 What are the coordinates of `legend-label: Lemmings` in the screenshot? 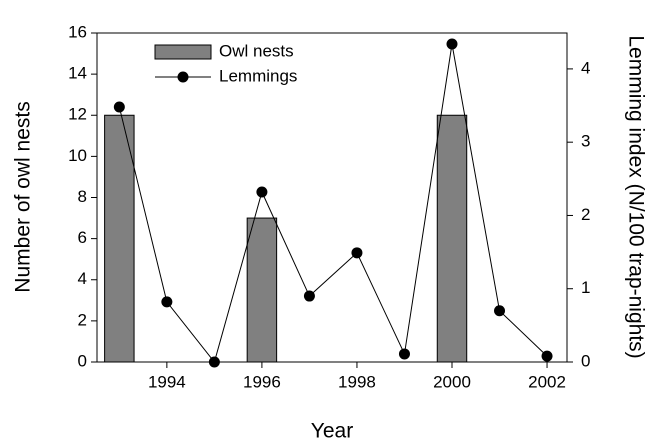 It's located at (258, 75).